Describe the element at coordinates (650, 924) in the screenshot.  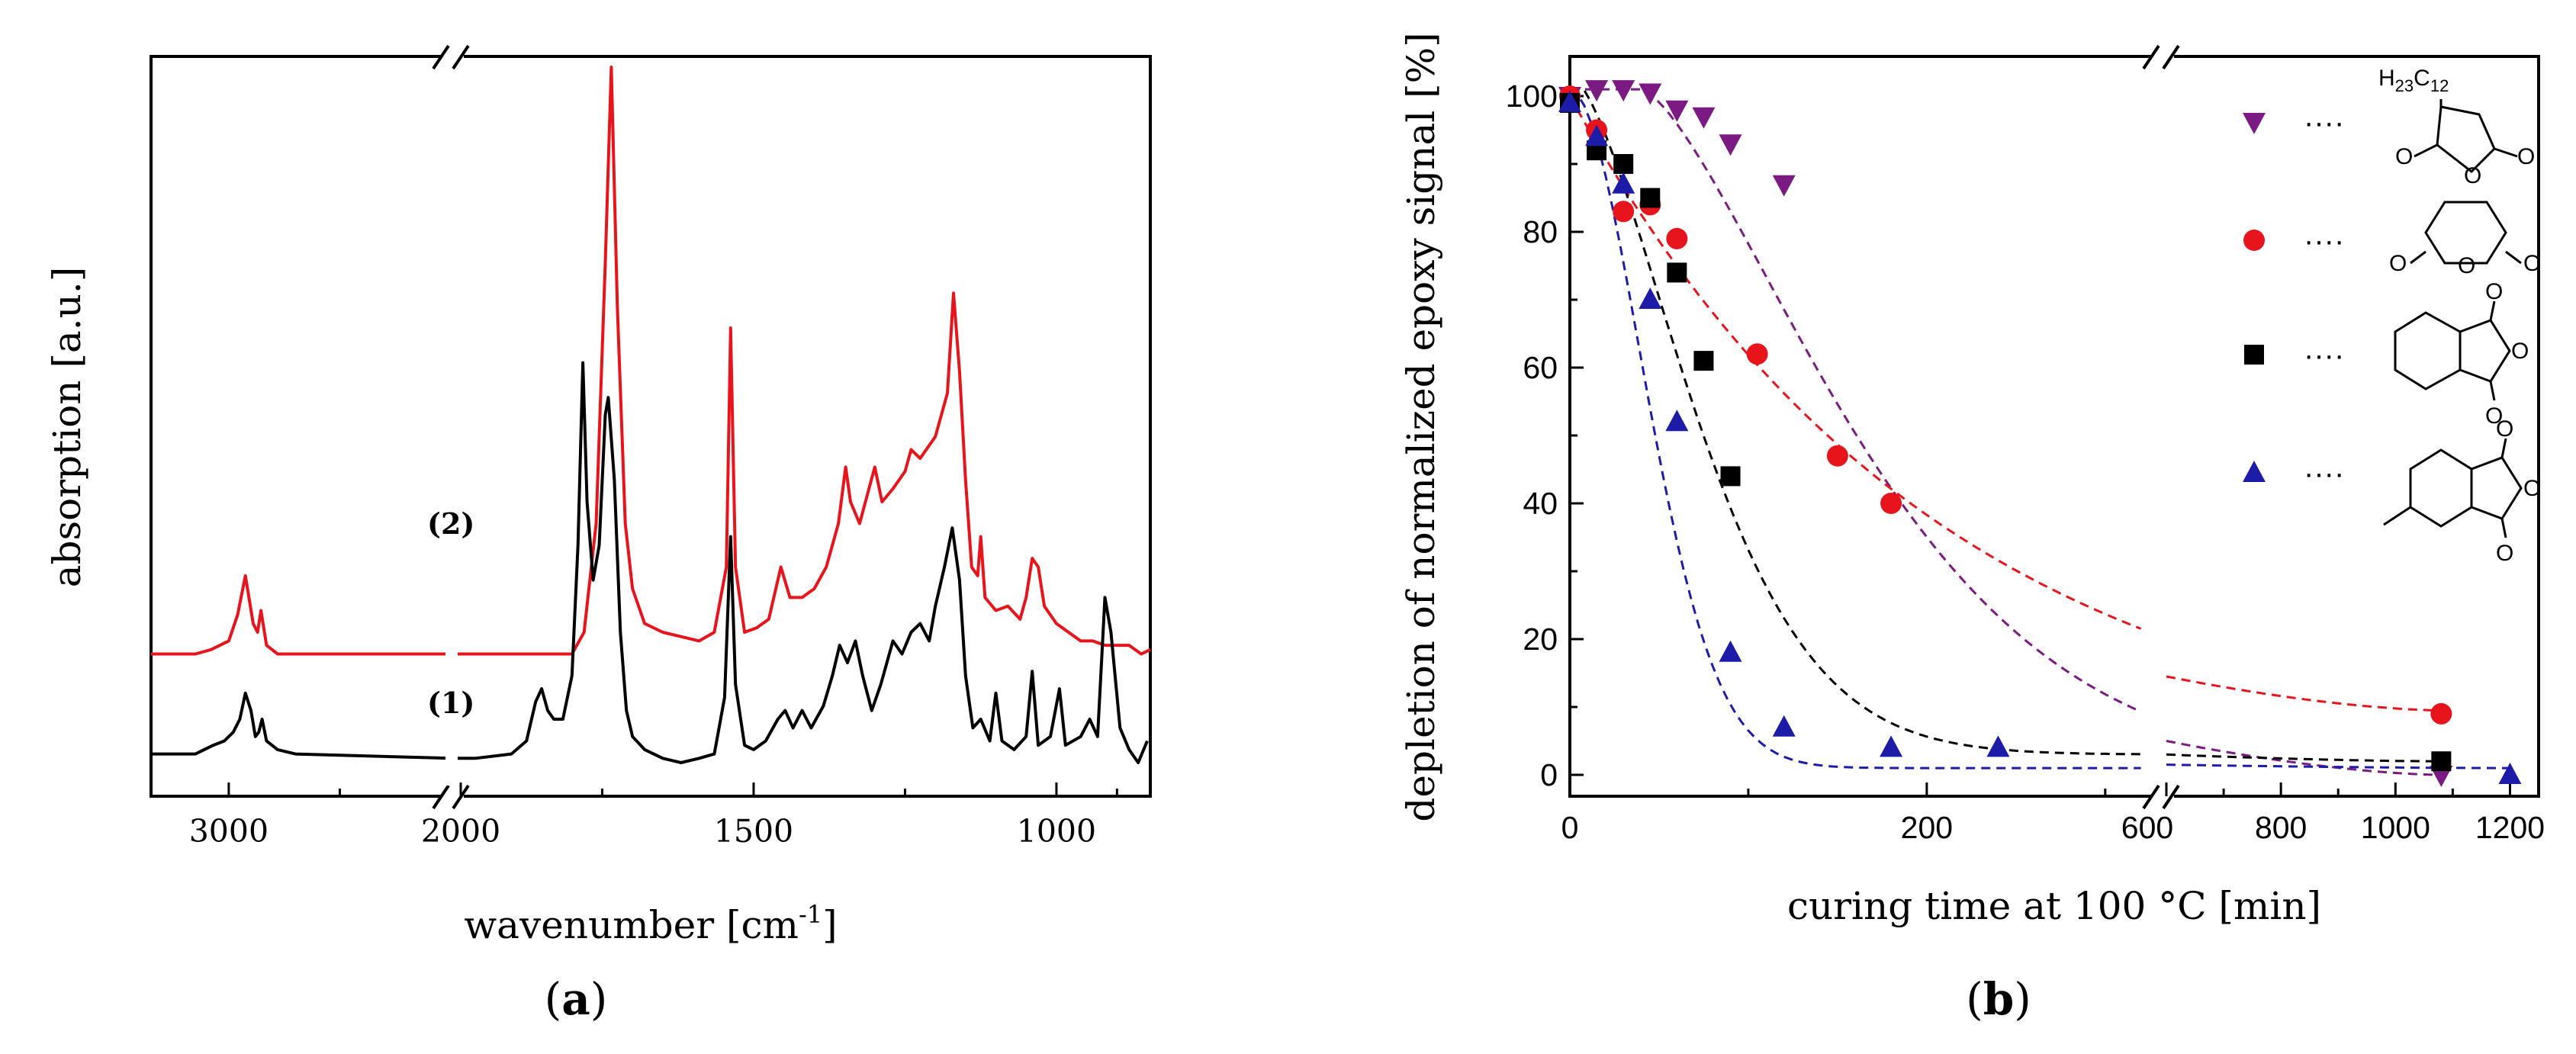
I see `panel-a-x-axis-title: wavenumber [cm-1]` at that location.